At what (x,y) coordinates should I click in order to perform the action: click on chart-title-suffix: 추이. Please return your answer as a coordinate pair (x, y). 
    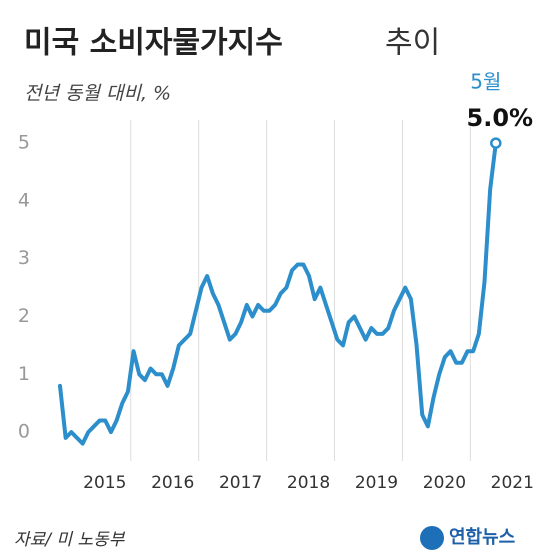
    Looking at the image, I should click on (412, 43).